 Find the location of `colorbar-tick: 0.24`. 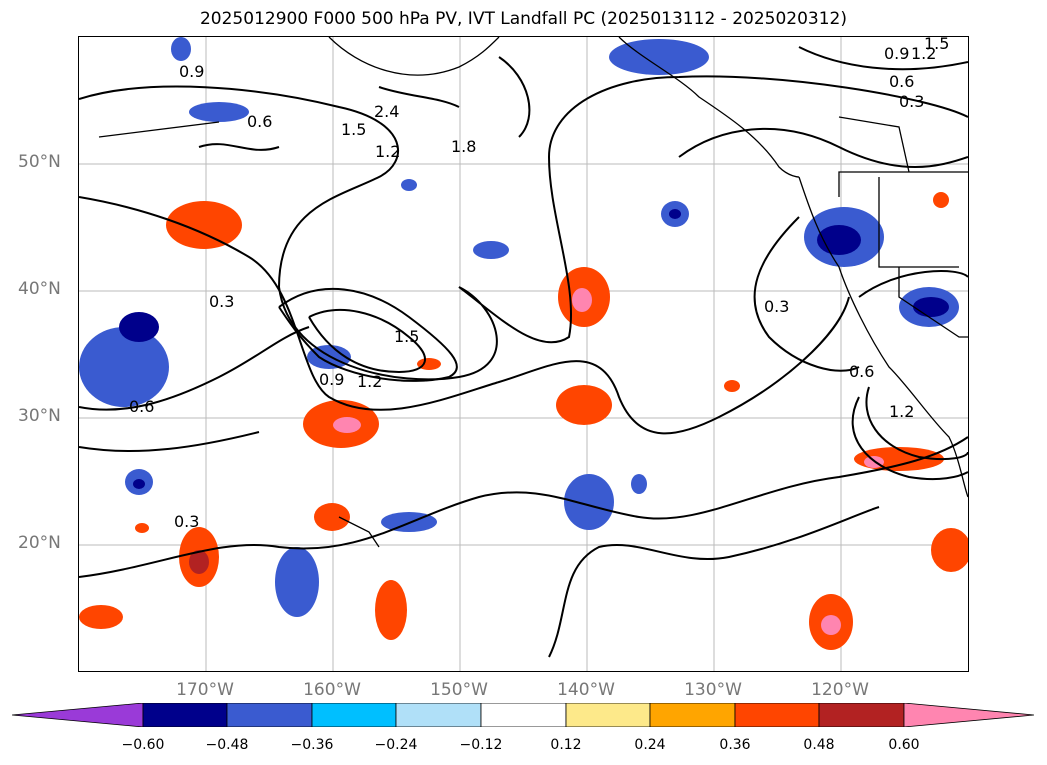

colorbar-tick: 0.24 is located at coordinates (650, 745).